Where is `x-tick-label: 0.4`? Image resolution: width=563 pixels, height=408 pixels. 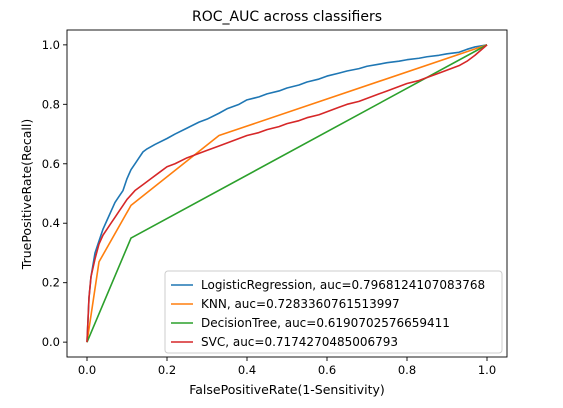 x-tick-label: 0.4 is located at coordinates (247, 370).